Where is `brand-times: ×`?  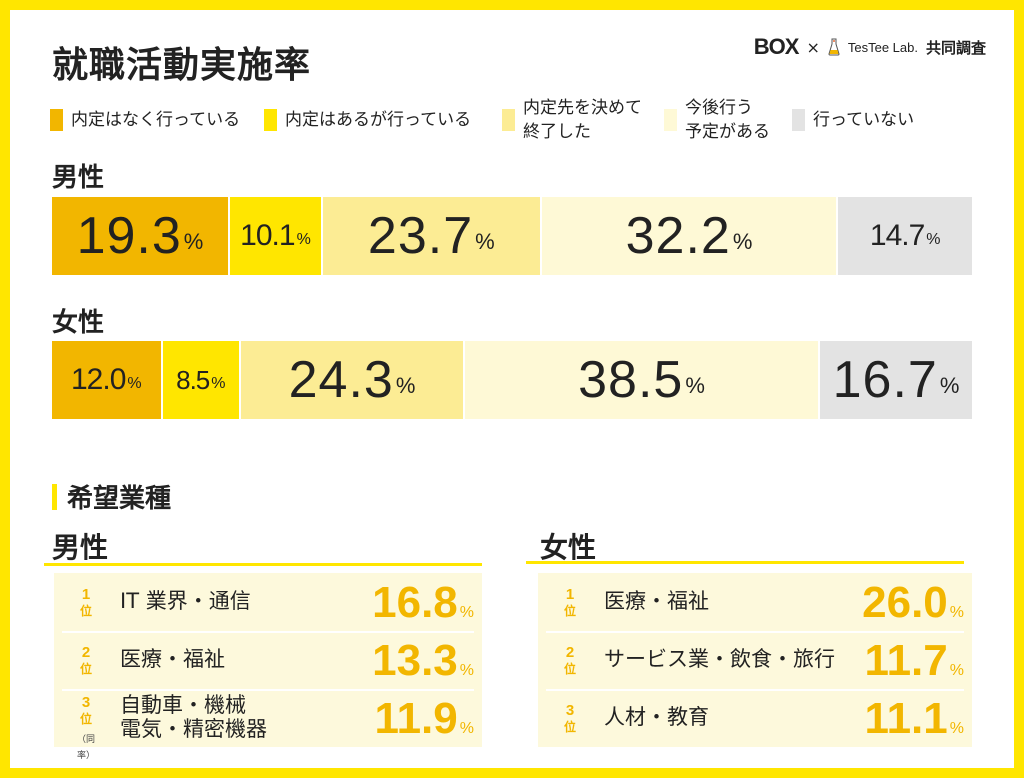 brand-times: × is located at coordinates (813, 47).